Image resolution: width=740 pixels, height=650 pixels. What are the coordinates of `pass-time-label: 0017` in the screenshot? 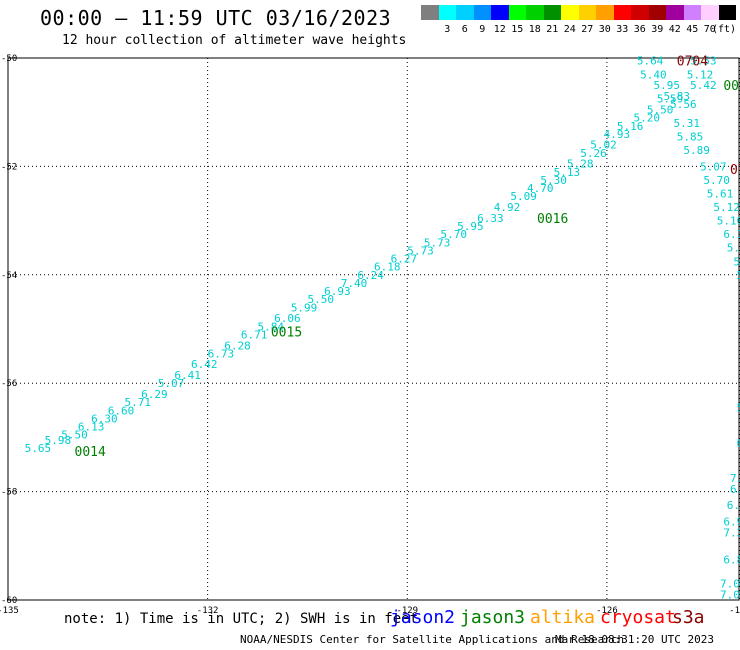 It's located at (731, 86).